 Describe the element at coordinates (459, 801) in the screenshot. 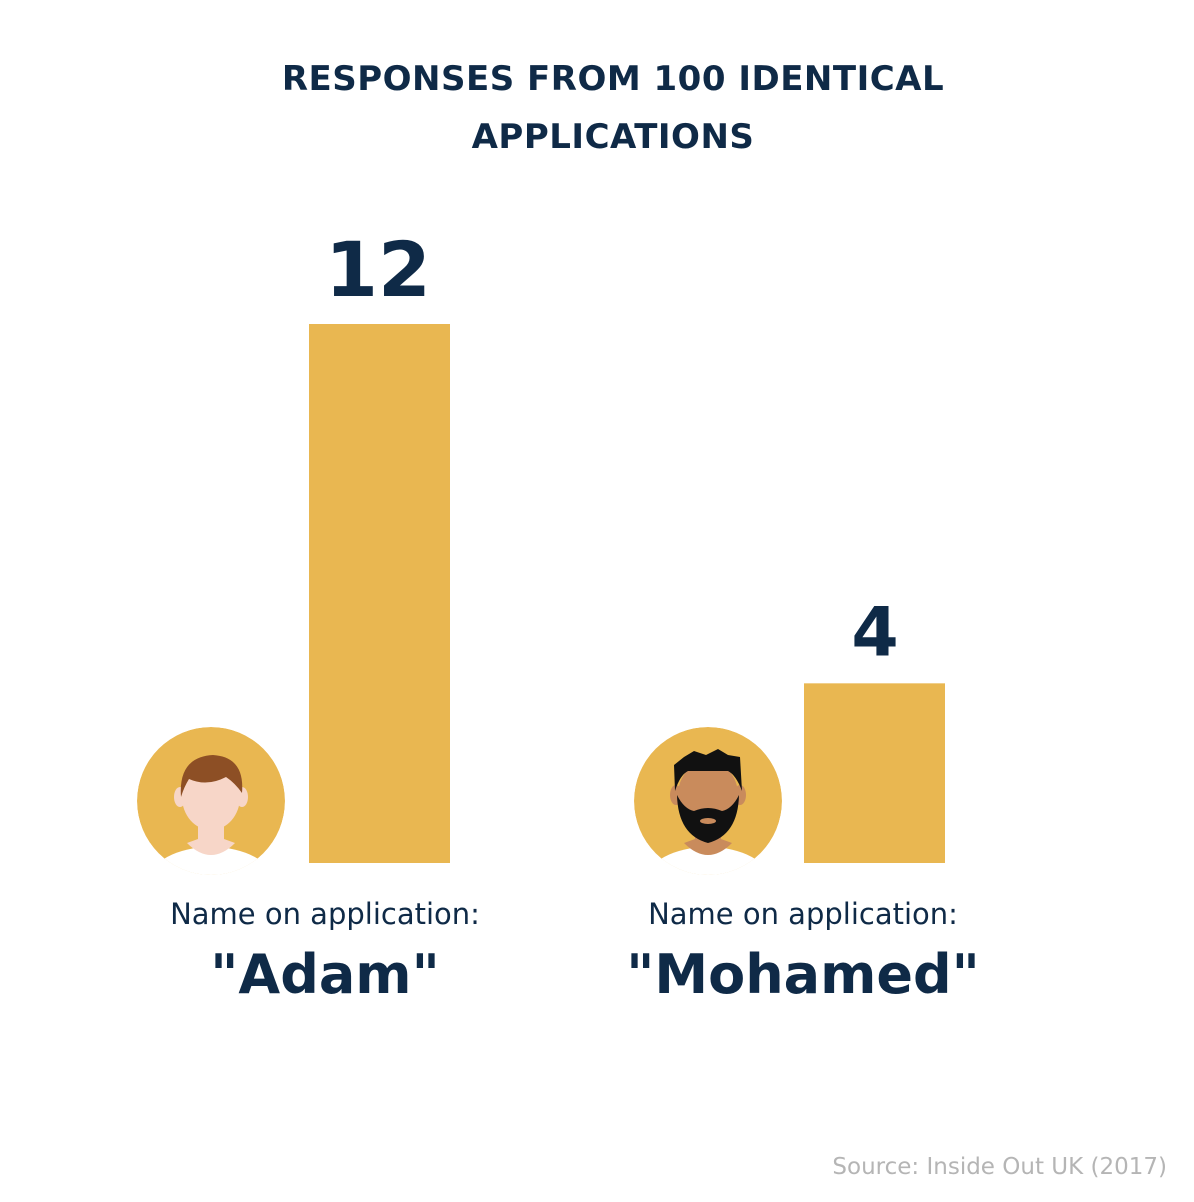

I see `avatars-layer` at that location.